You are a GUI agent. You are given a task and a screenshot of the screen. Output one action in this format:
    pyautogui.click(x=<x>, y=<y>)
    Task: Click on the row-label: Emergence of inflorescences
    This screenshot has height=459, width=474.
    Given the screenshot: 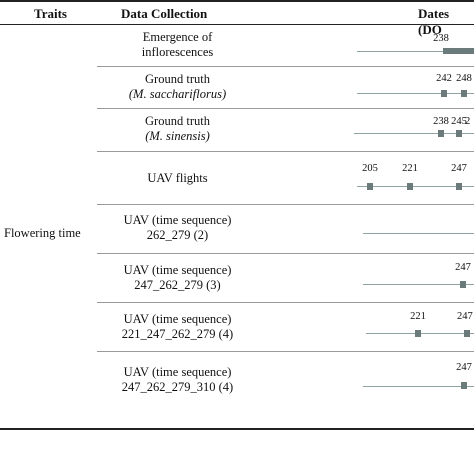 What is the action you would take?
    pyautogui.click(x=177, y=45)
    